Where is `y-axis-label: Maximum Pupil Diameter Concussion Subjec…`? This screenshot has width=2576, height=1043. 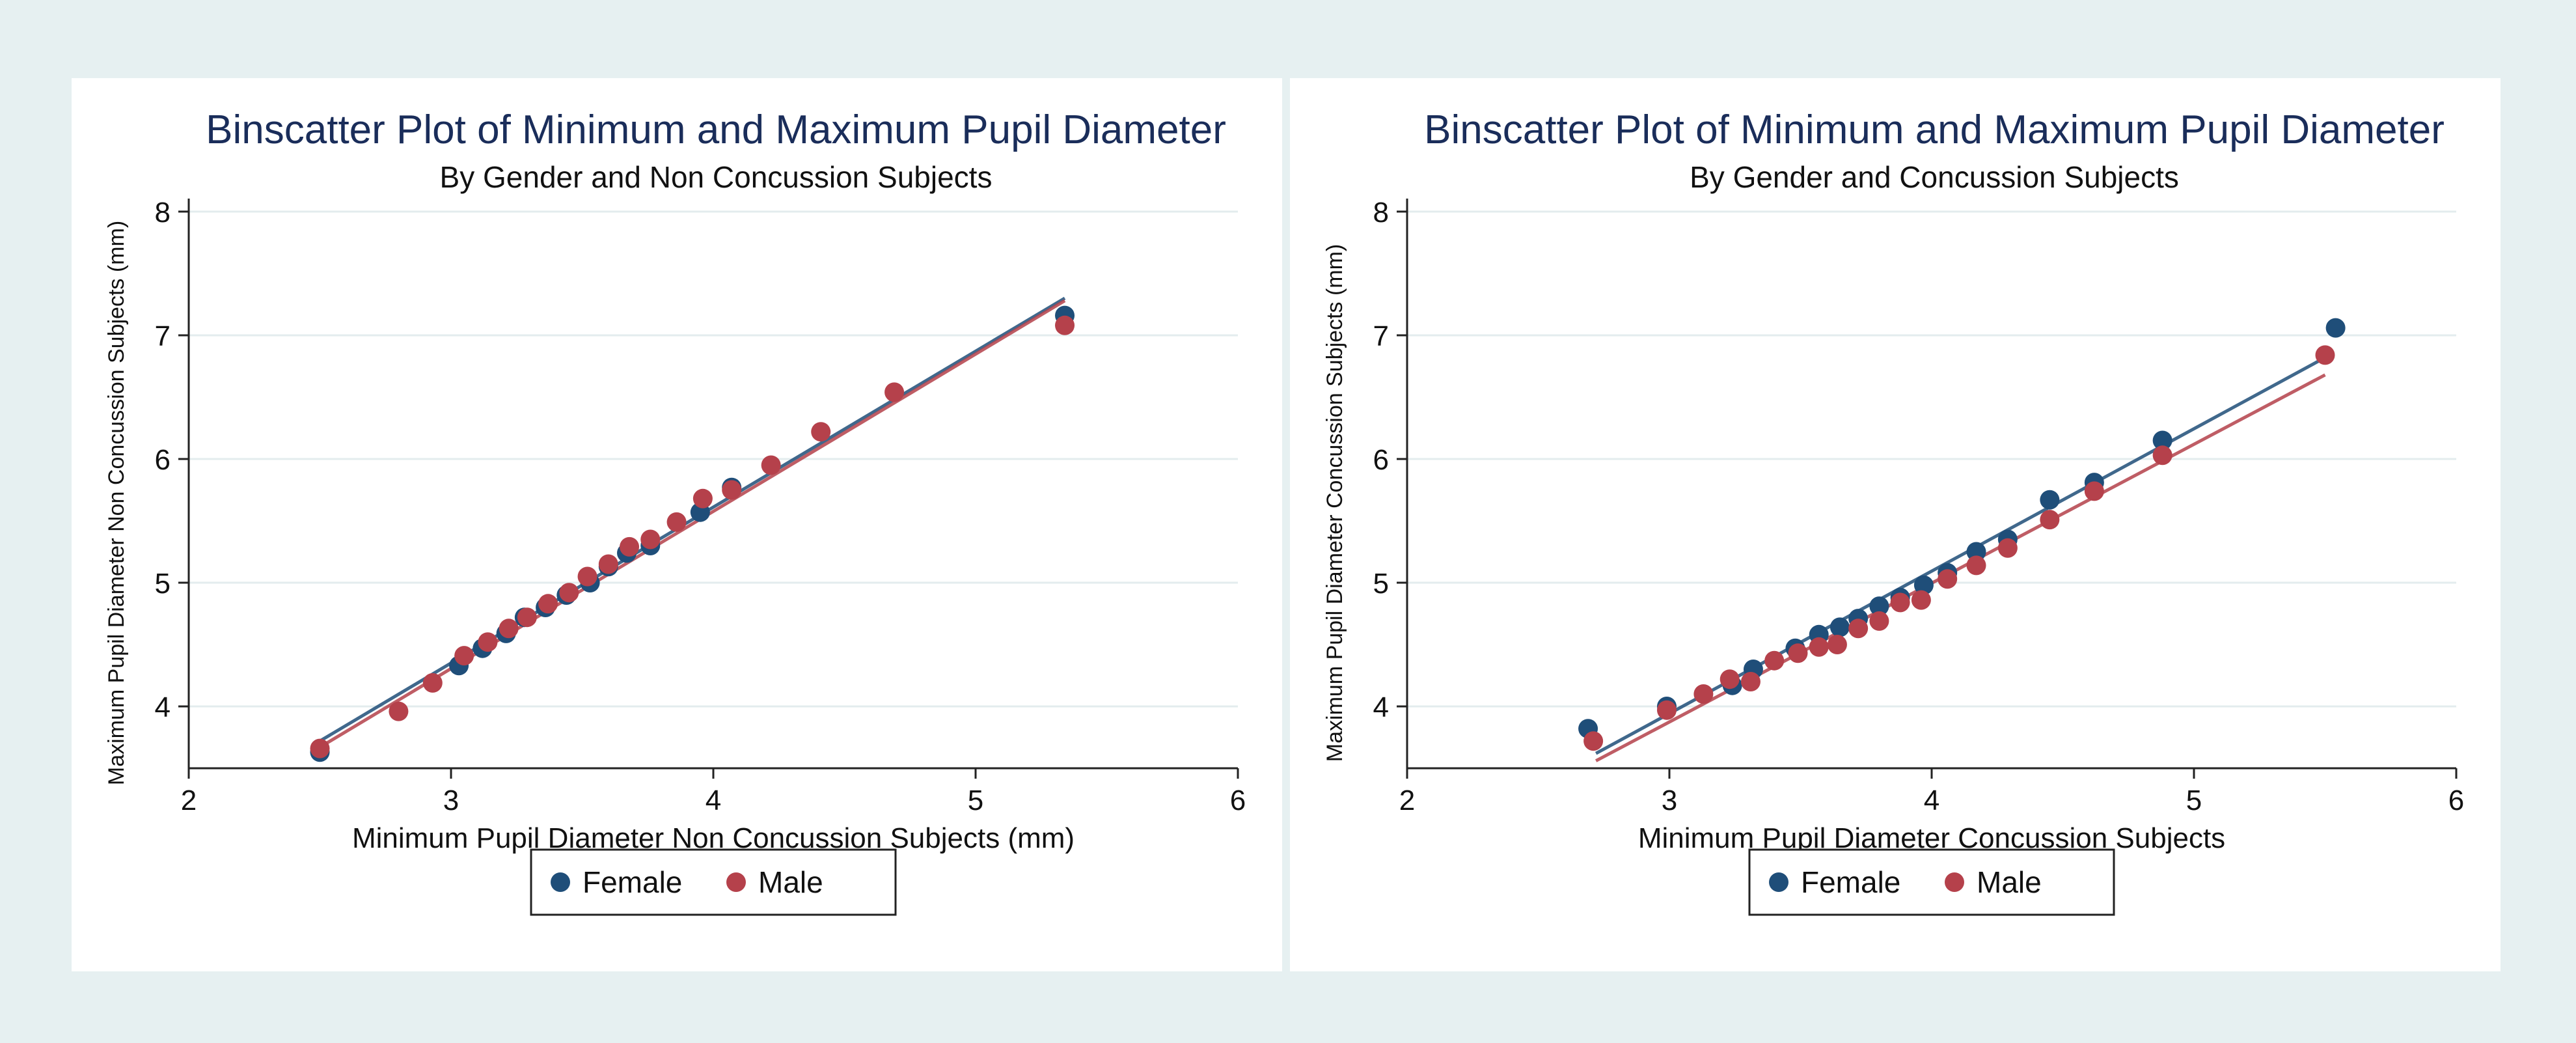 y-axis-label: Maximum Pupil Diameter Concussion Subjec… is located at coordinates (1335, 503).